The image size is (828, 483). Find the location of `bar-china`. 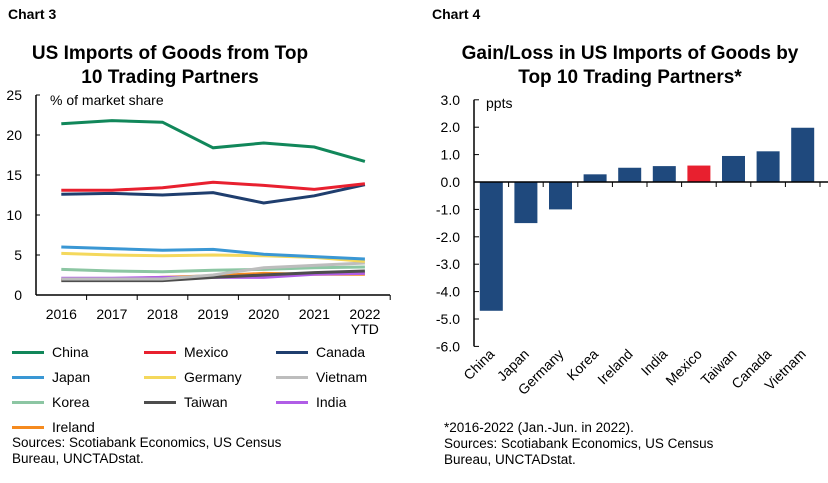

bar-china is located at coordinates (491, 246).